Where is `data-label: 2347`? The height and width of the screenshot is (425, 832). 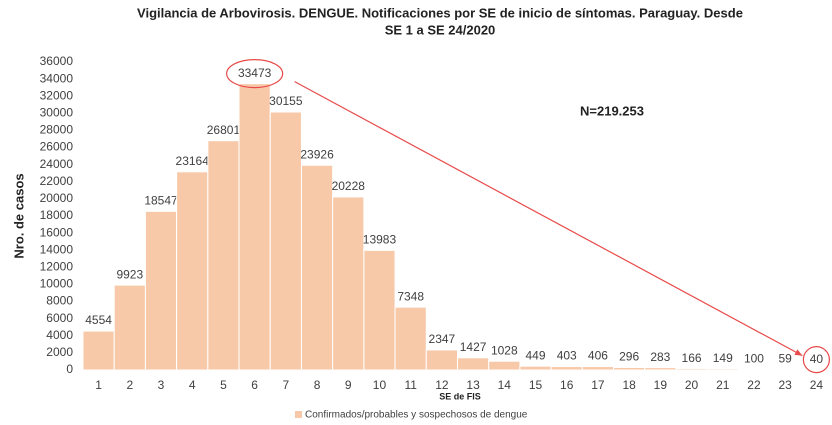 data-label: 2347 is located at coordinates (442, 339).